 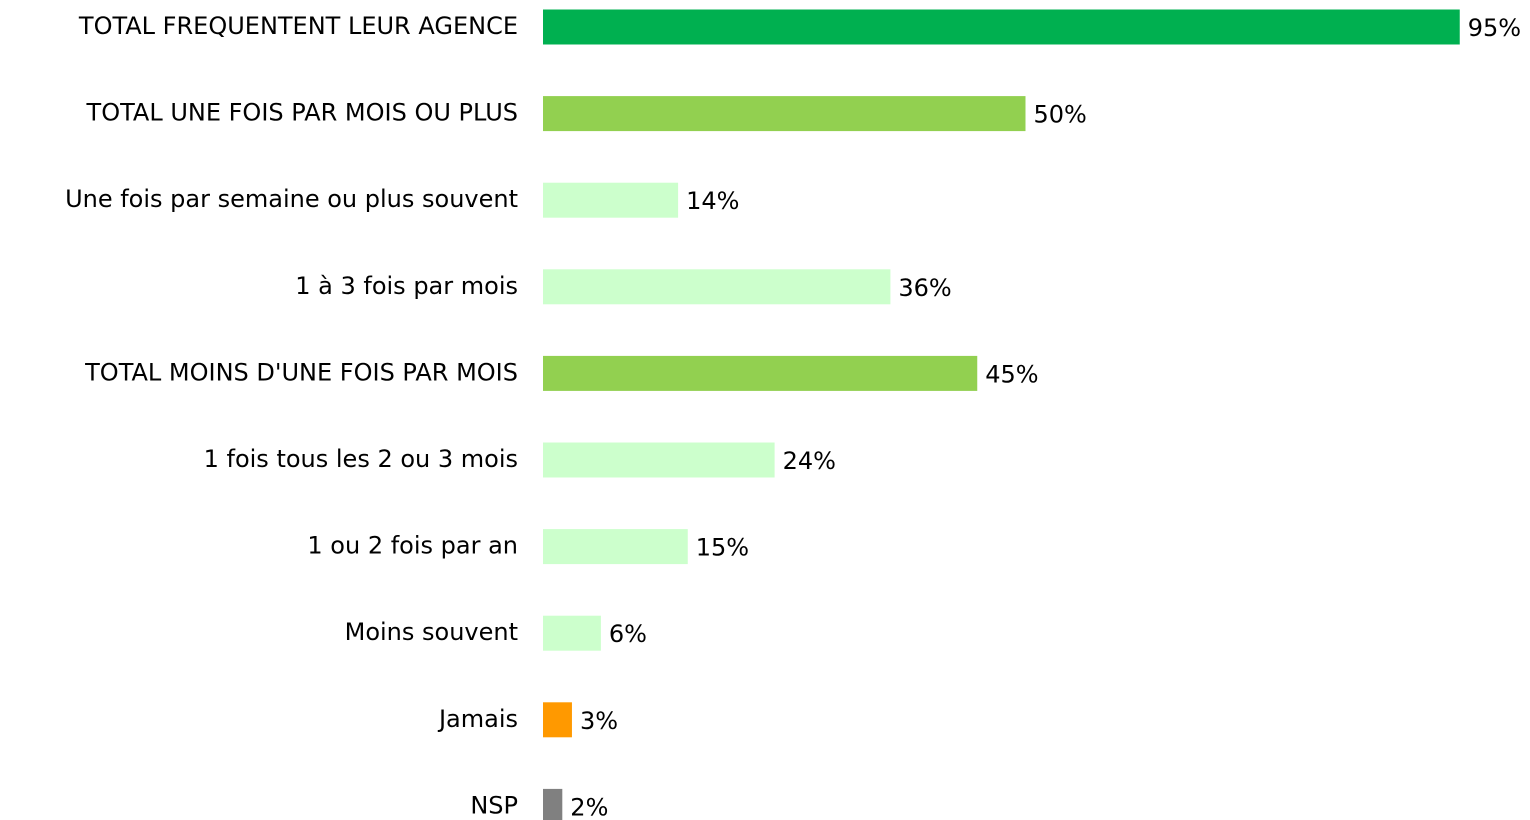 What do you see at coordinates (1494, 28) in the screenshot?
I see `value-label: 95%` at bounding box center [1494, 28].